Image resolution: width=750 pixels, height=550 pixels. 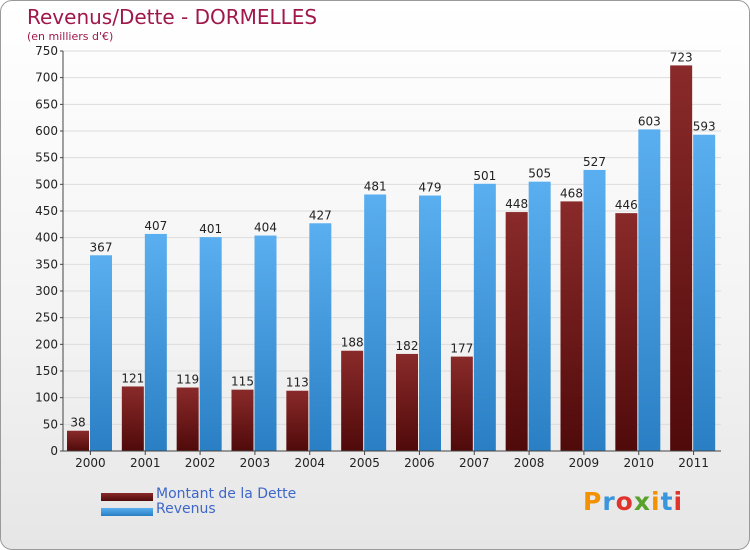 I want to click on x-tick-label: 2000, so click(x=90, y=463).